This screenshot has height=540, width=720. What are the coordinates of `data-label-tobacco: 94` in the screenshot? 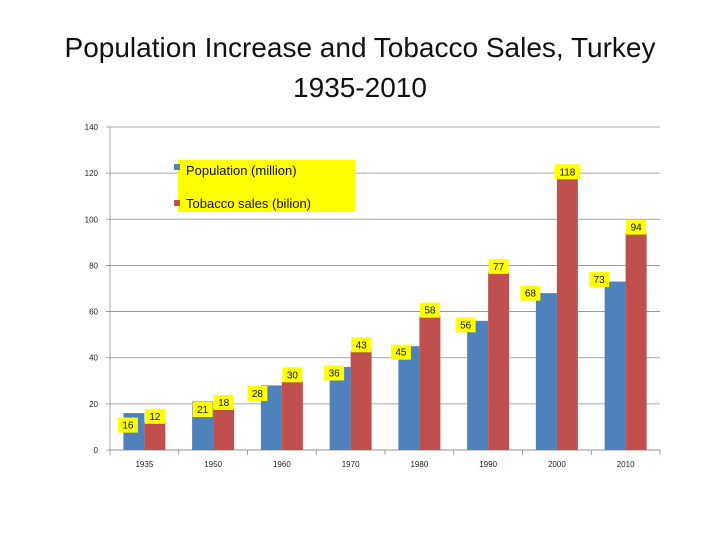 It's located at (637, 228).